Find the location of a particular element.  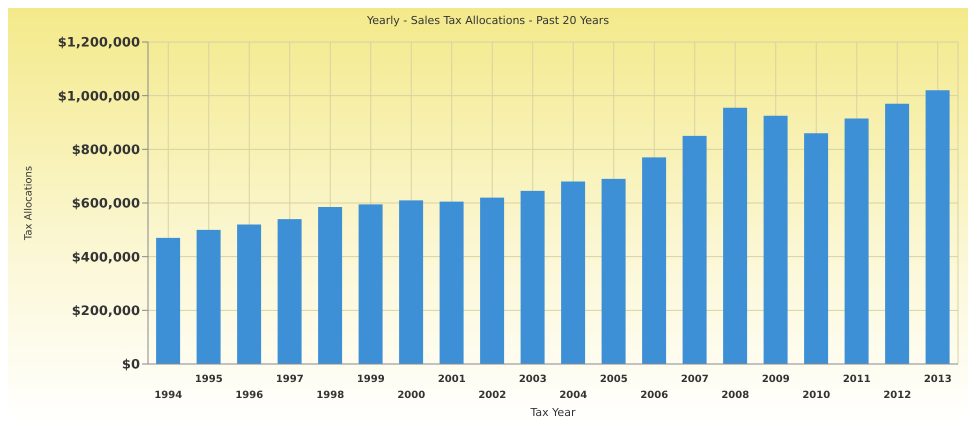

x-tick-label: 1998 is located at coordinates (330, 395).